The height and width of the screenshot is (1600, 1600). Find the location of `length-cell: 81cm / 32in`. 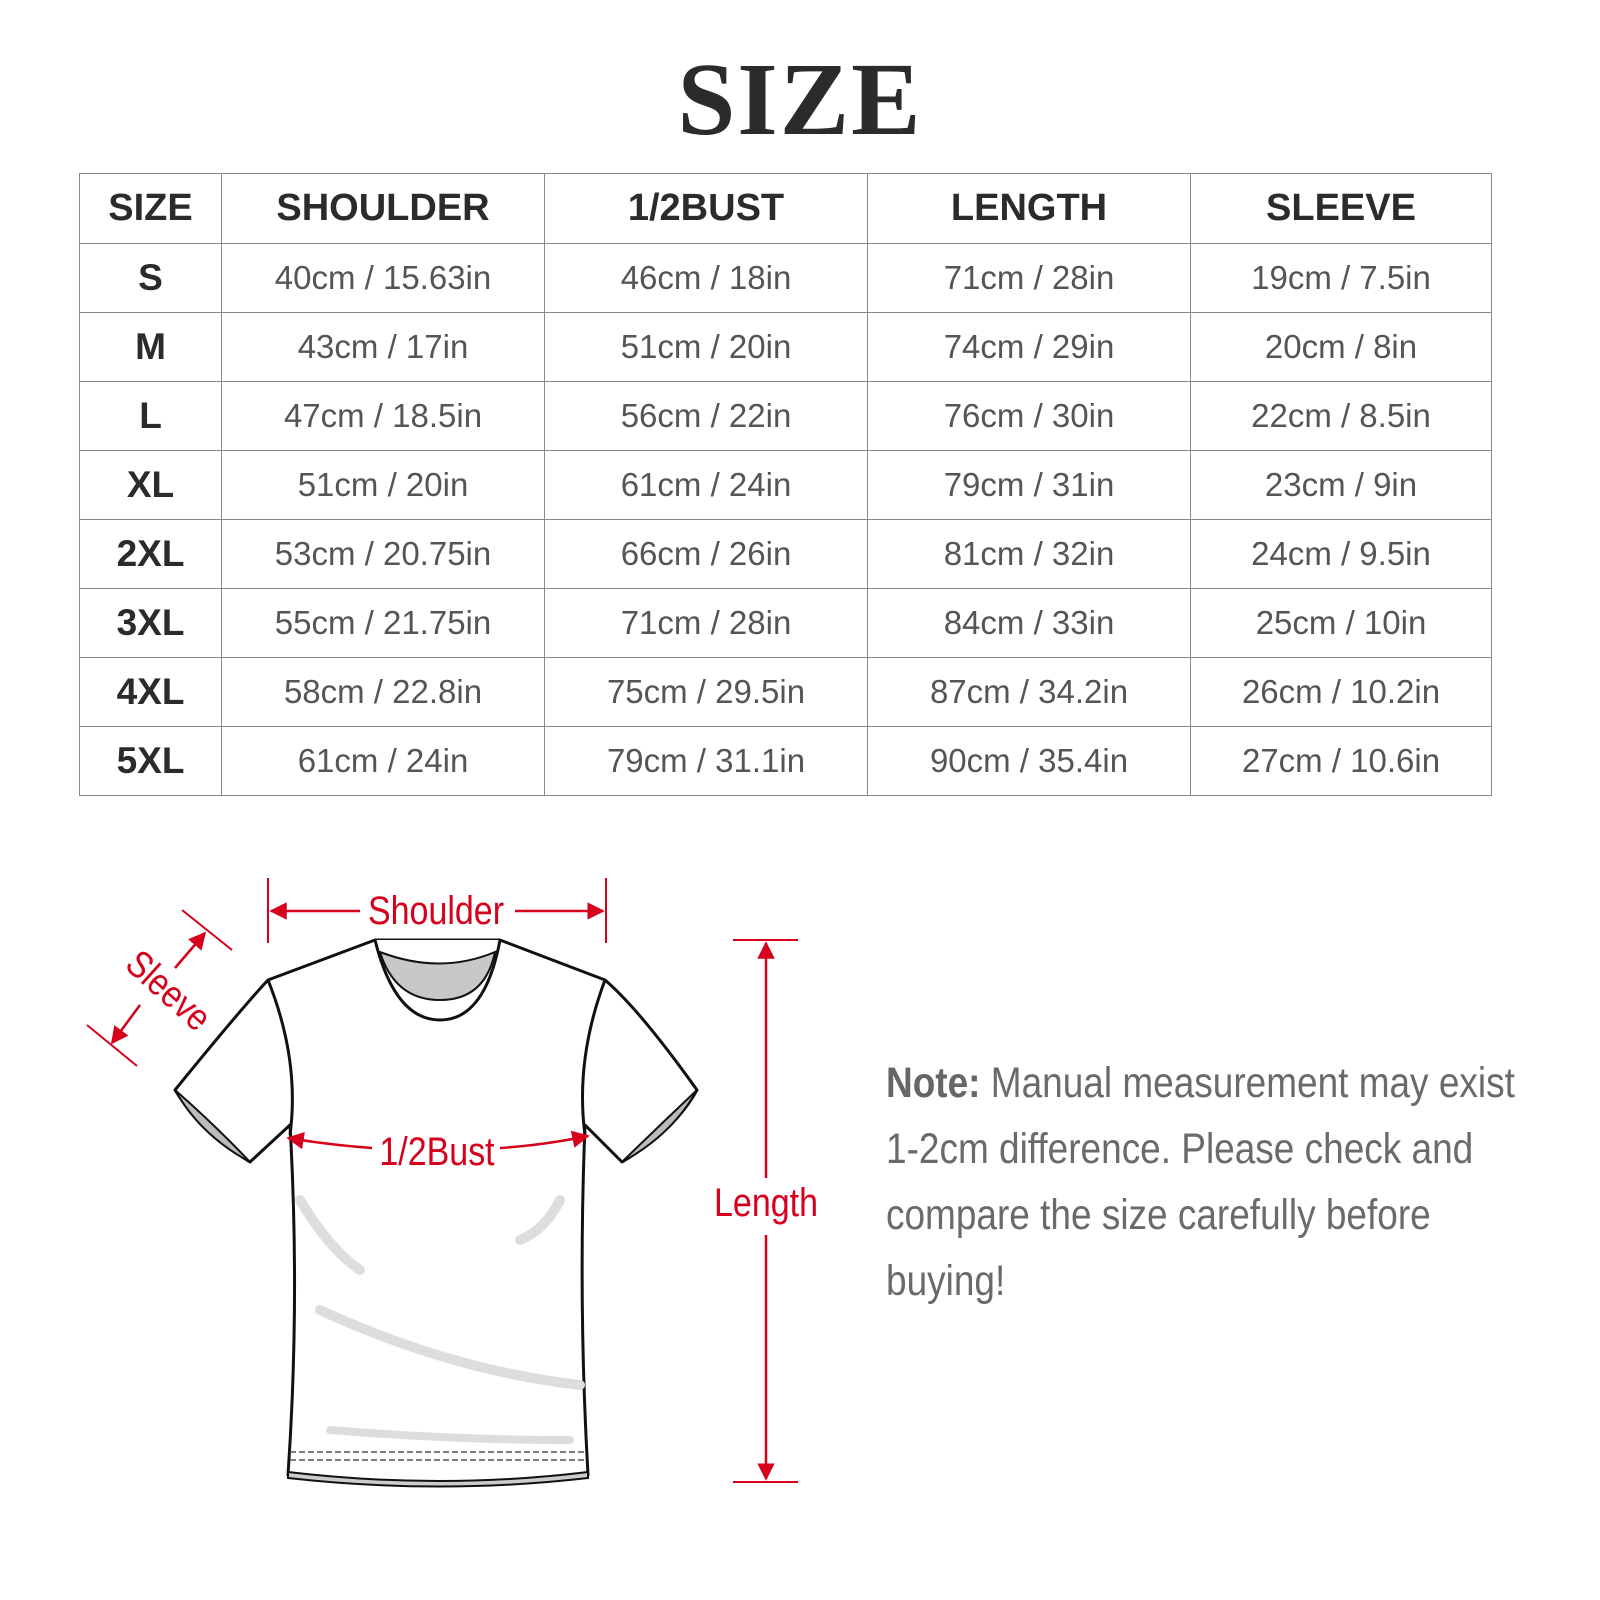

length-cell: 81cm / 32in is located at coordinates (1029, 554).